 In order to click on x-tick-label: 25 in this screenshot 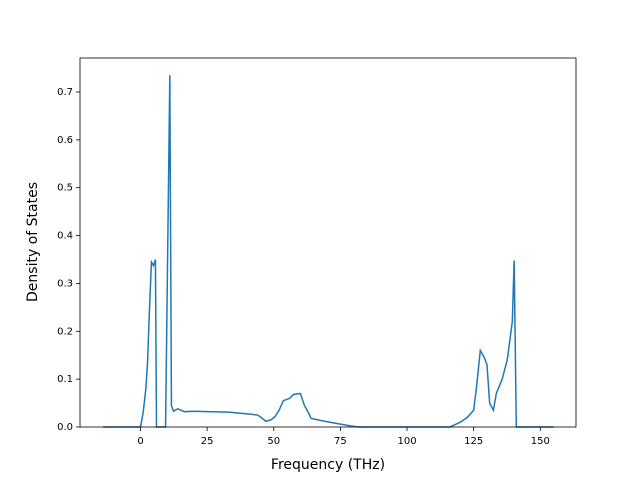, I will do `click(207, 441)`.